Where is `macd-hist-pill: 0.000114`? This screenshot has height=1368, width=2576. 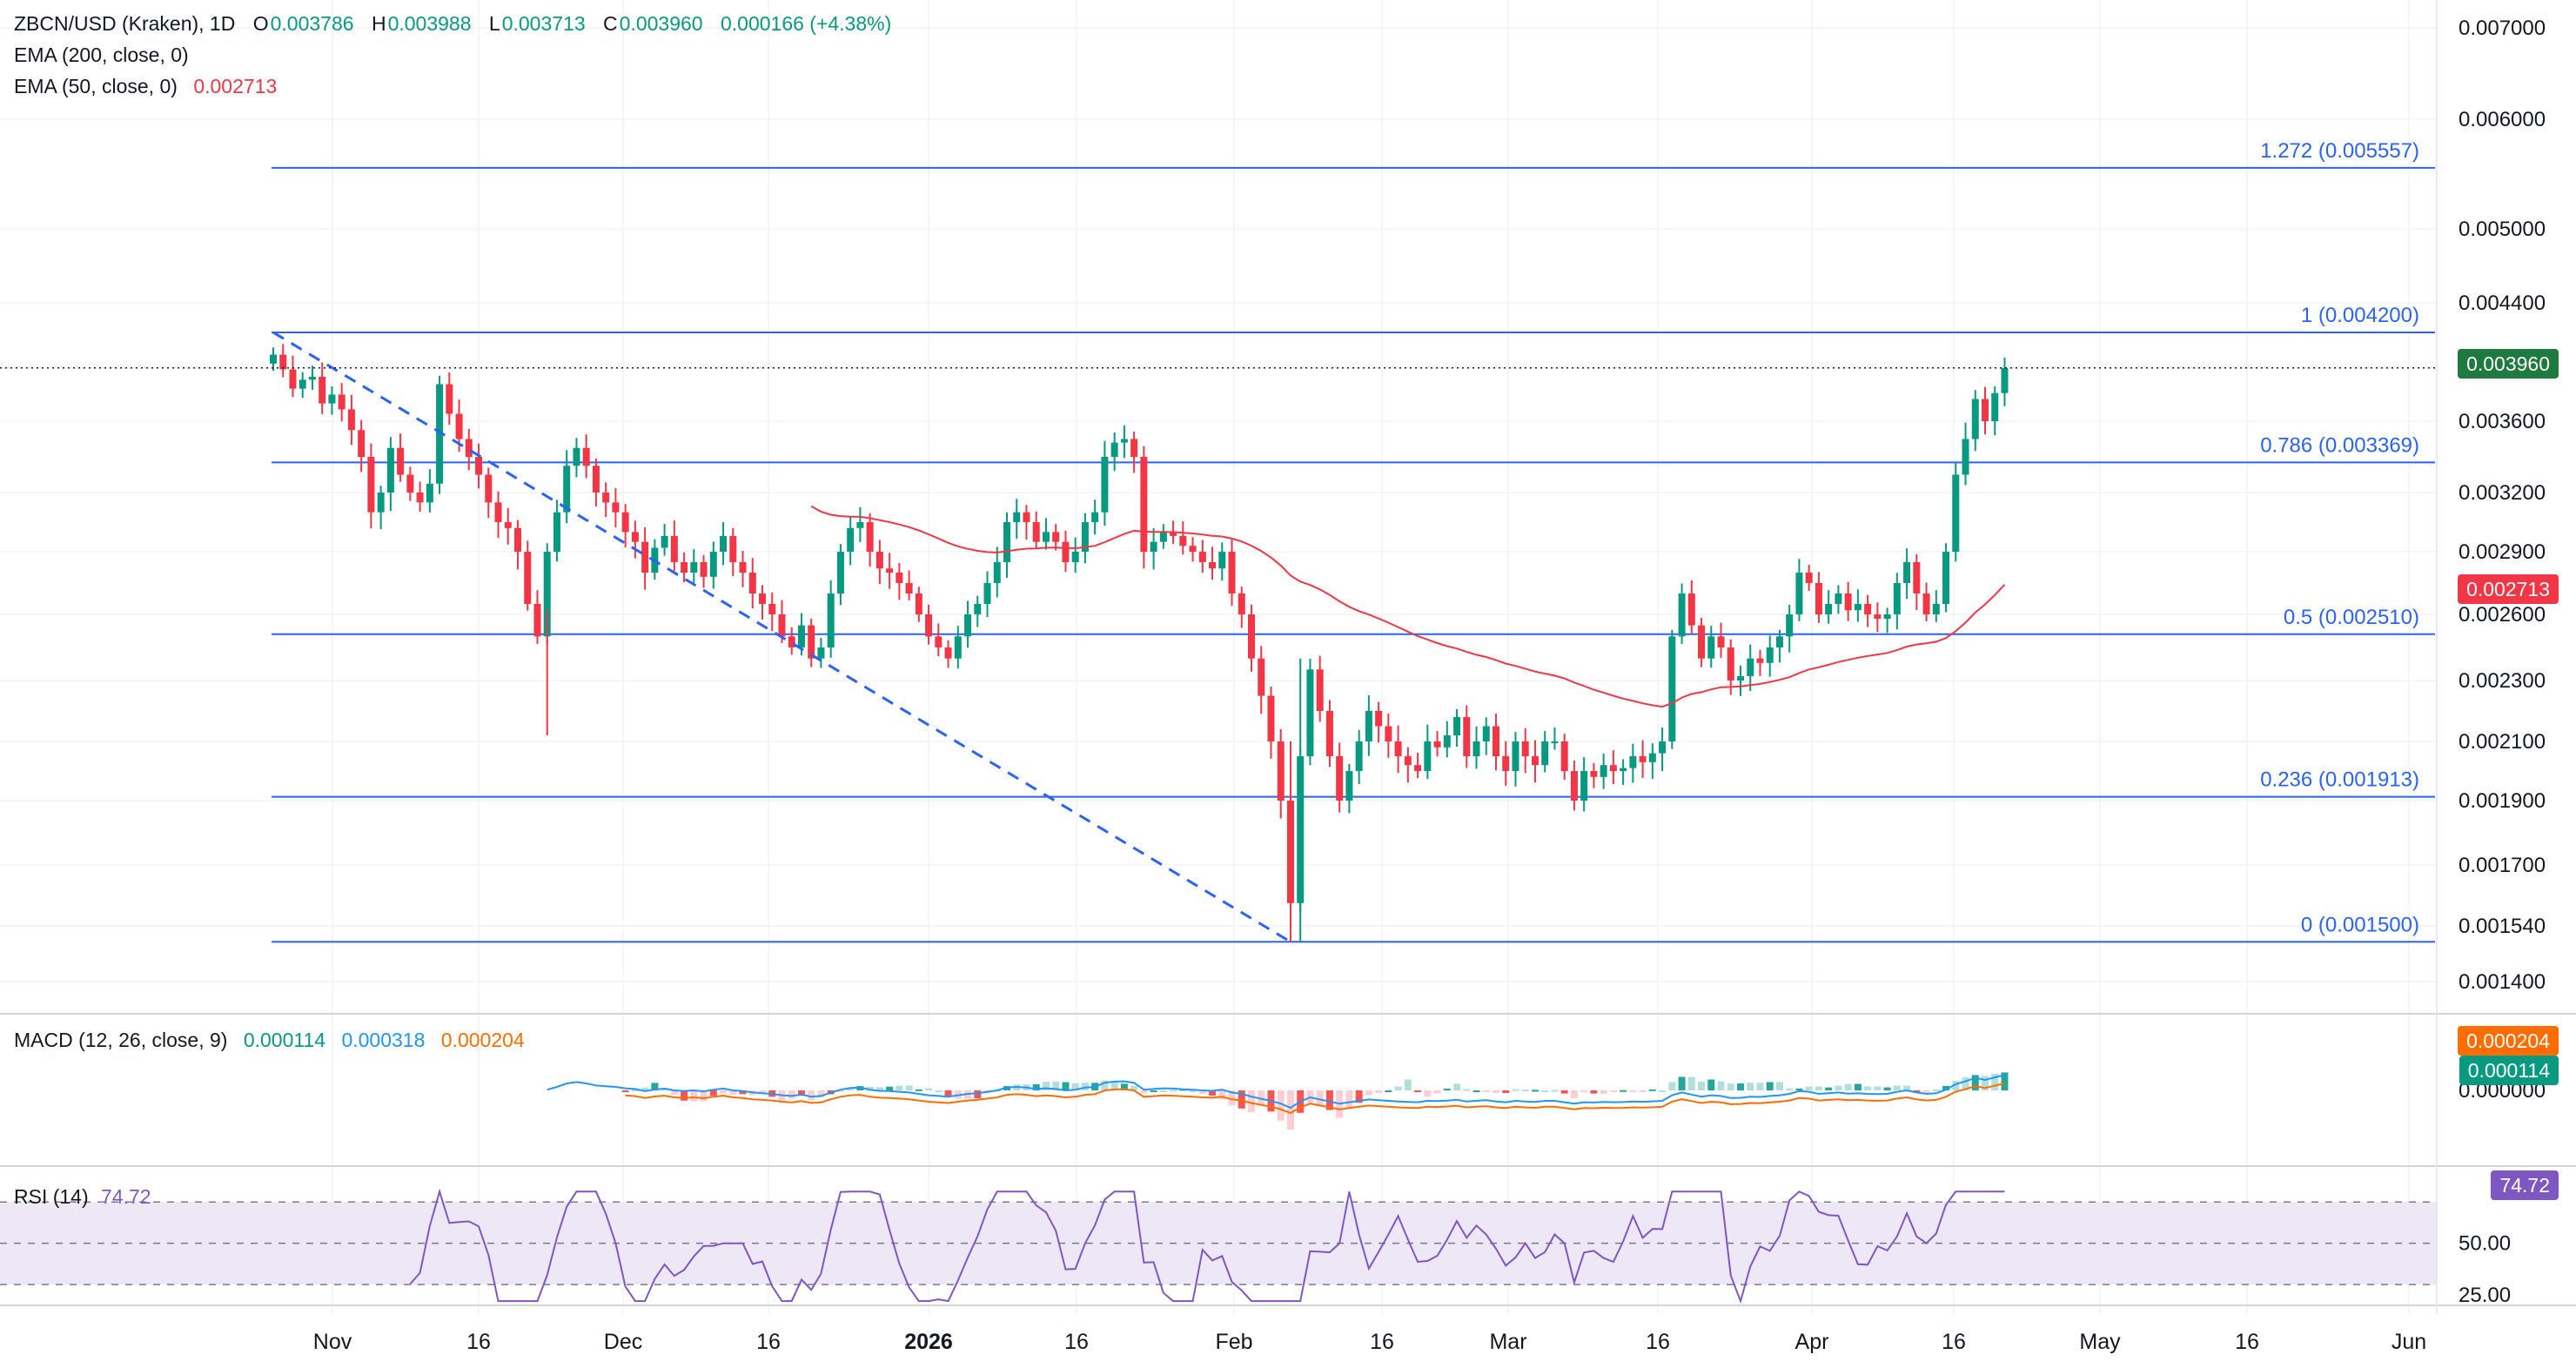 macd-hist-pill: 0.000114 is located at coordinates (2509, 1070).